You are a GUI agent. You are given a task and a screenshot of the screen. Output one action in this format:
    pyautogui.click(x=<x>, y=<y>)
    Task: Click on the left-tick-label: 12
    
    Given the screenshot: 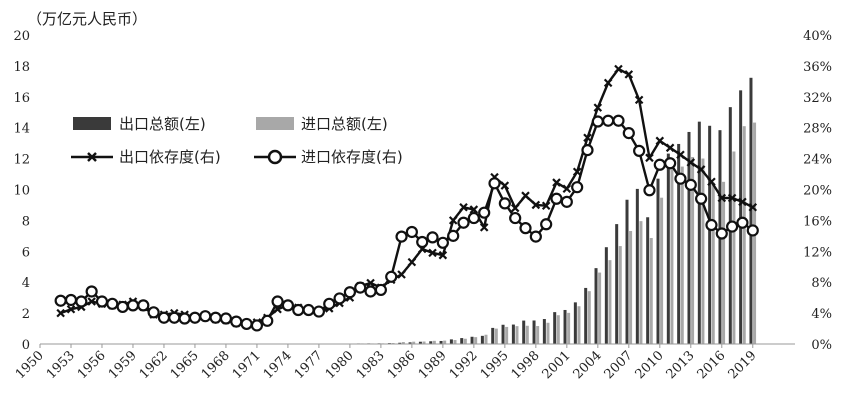 What is the action you would take?
    pyautogui.click(x=21, y=160)
    